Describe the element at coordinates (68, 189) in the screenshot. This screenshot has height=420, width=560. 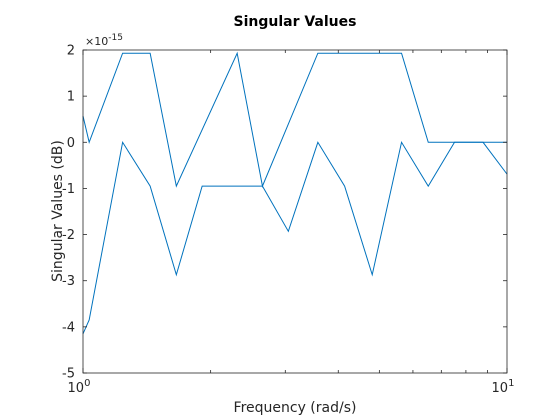
I see `y-tick-label: -1` at that location.